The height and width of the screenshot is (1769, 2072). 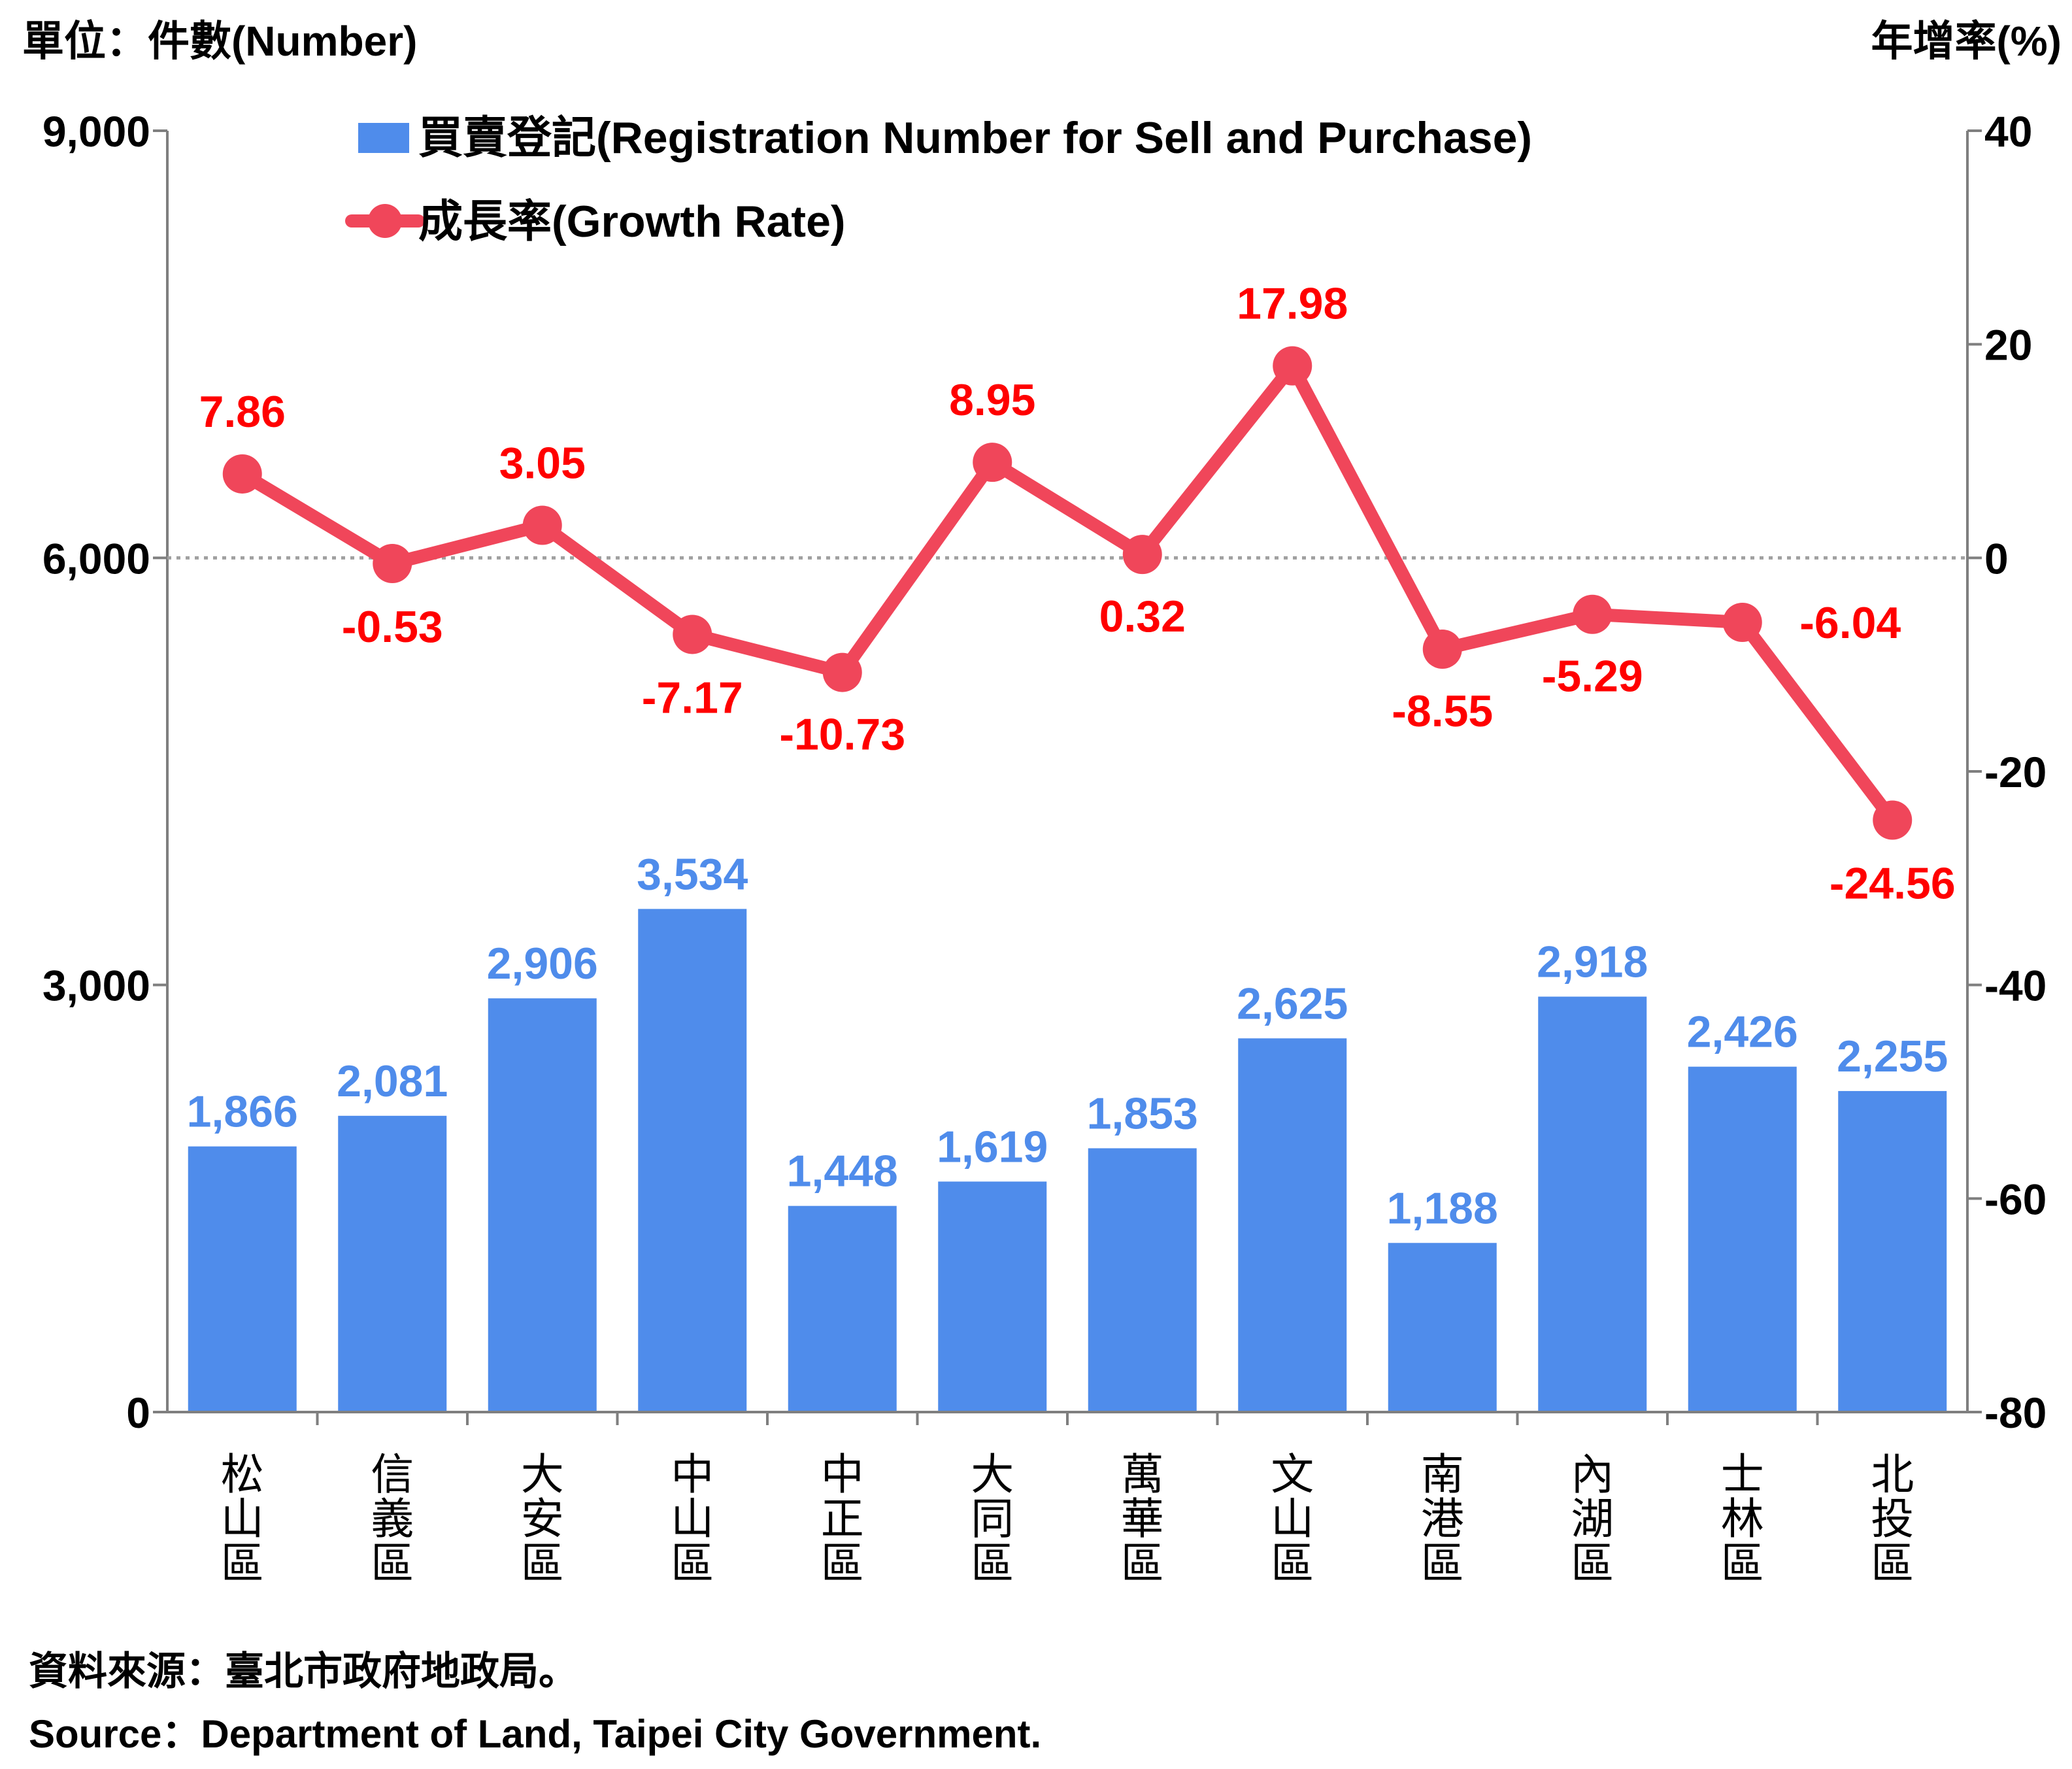 What do you see at coordinates (1592, 1474) in the screenshot?
I see `category-label-char: 內` at bounding box center [1592, 1474].